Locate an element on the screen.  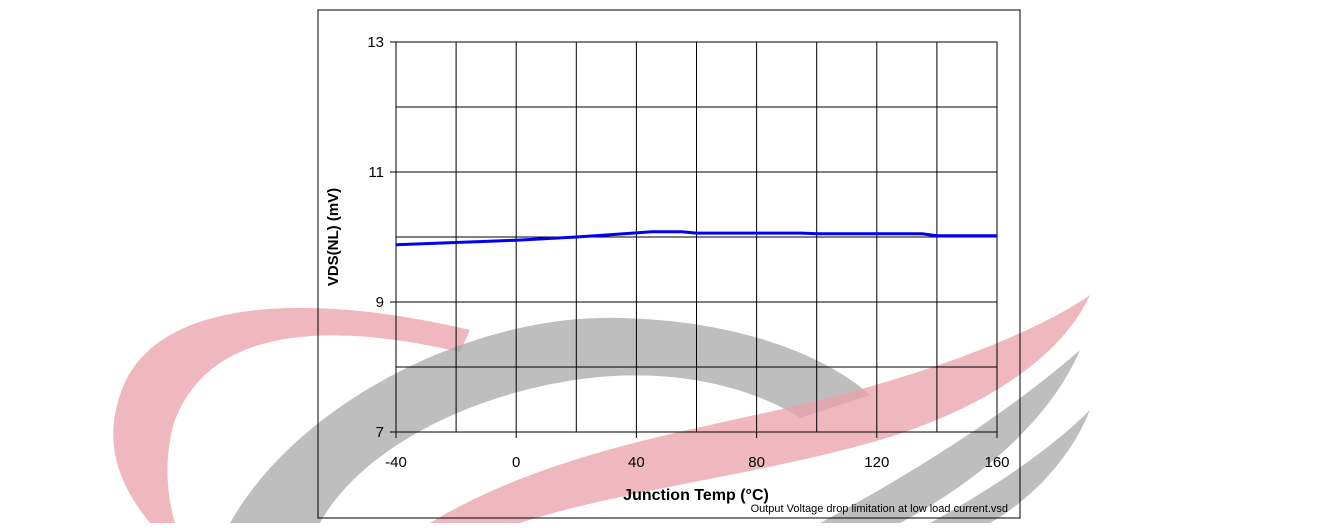
x-tick-label: 80 is located at coordinates (756, 462).